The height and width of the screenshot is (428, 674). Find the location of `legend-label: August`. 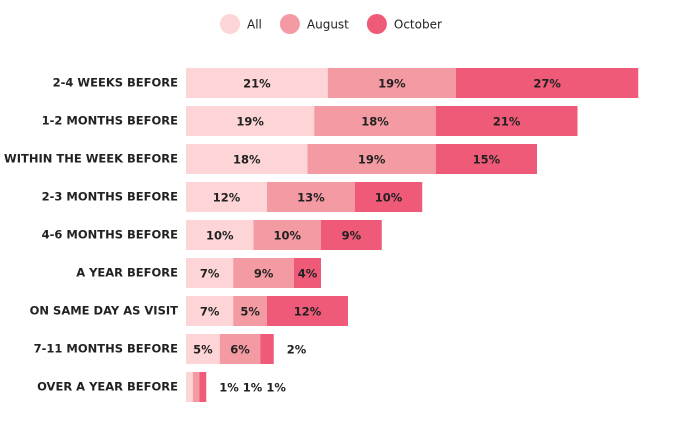

legend-label: August is located at coordinates (328, 25).